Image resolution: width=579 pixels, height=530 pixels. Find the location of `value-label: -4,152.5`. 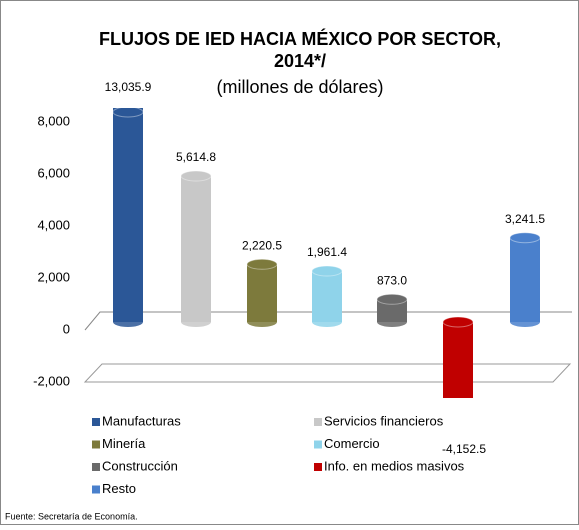

value-label: -4,152.5 is located at coordinates (464, 449).